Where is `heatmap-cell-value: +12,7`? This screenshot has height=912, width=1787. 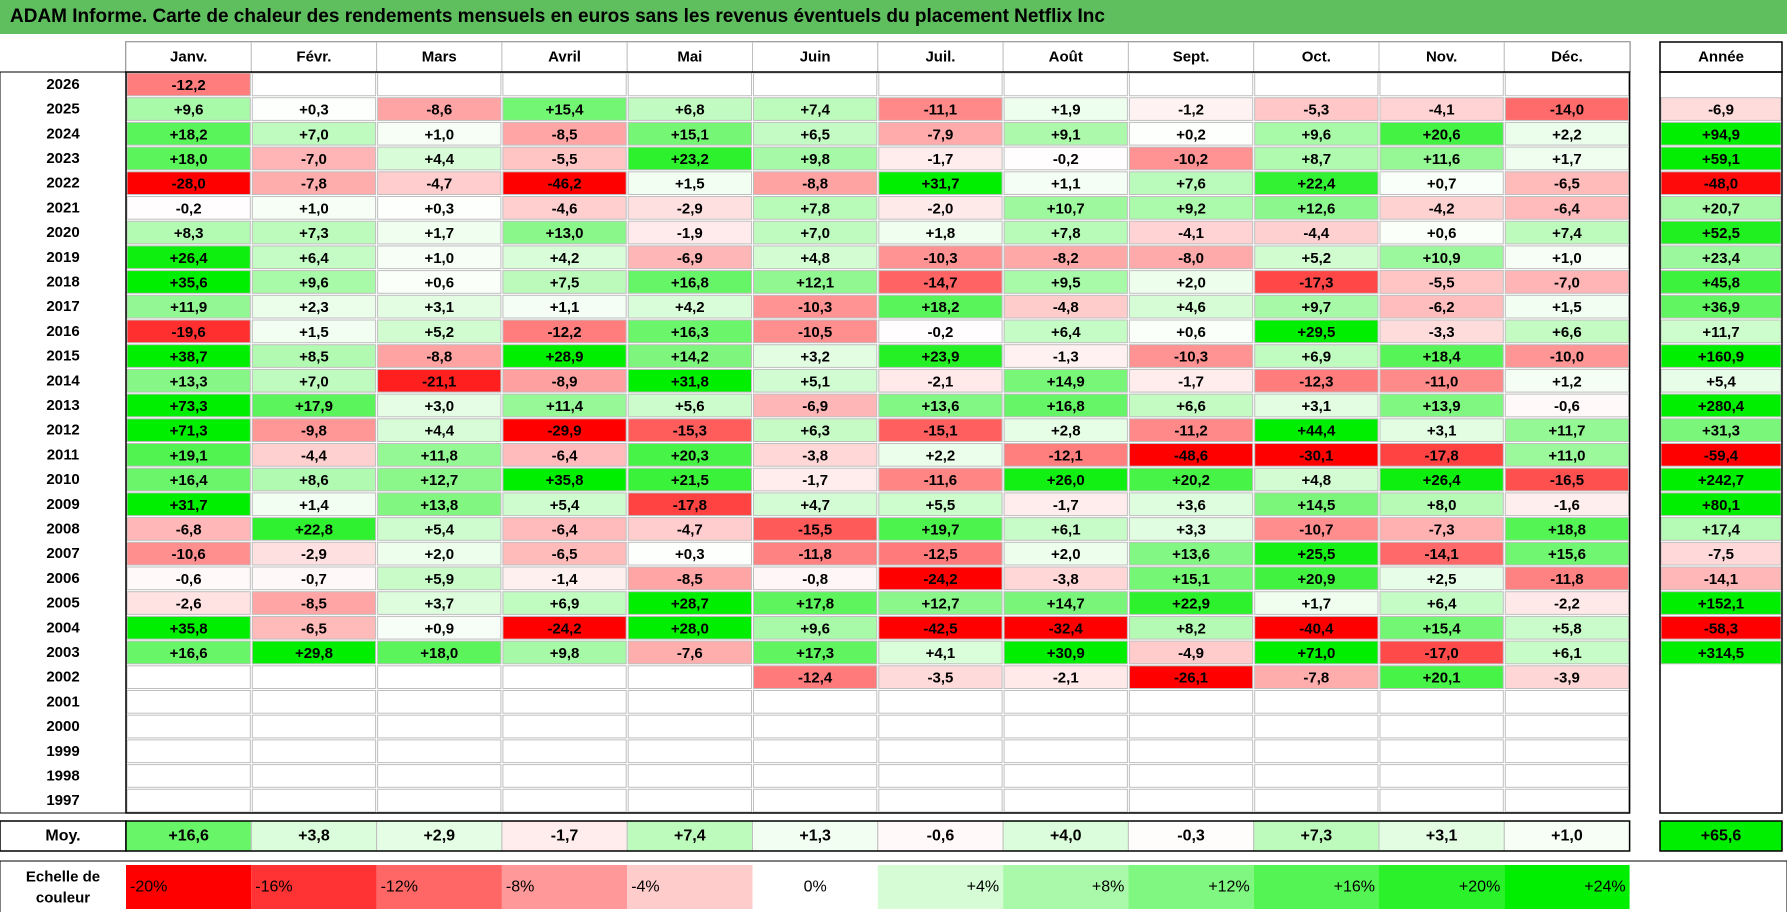 heatmap-cell-value: +12,7 is located at coordinates (439, 480).